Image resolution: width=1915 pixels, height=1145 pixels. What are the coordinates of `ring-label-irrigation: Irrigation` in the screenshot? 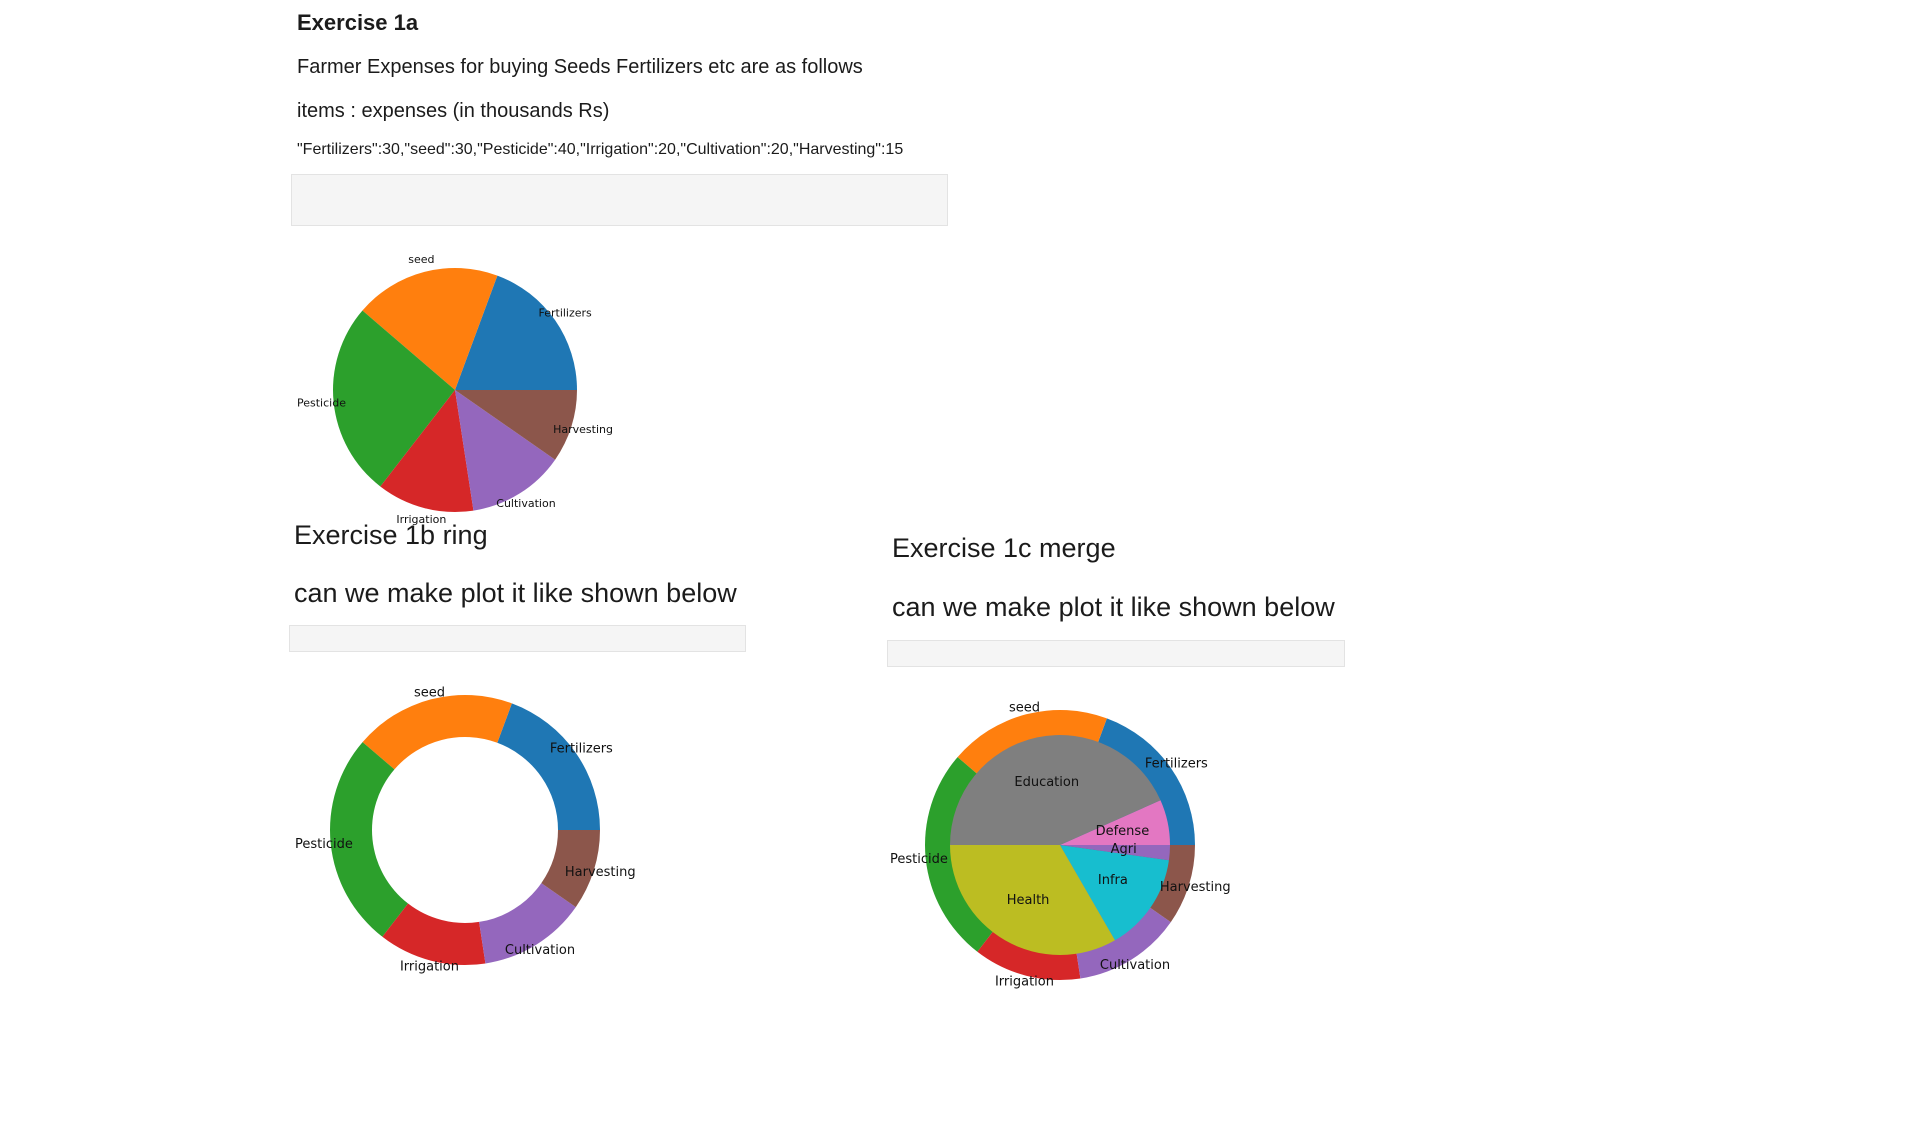 It's located at (429, 967).